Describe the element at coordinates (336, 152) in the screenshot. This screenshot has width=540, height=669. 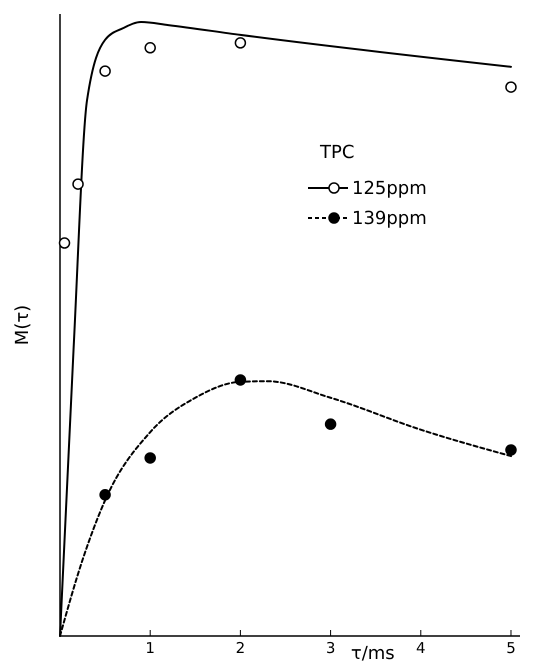
I see `legend-title: TPC` at that location.